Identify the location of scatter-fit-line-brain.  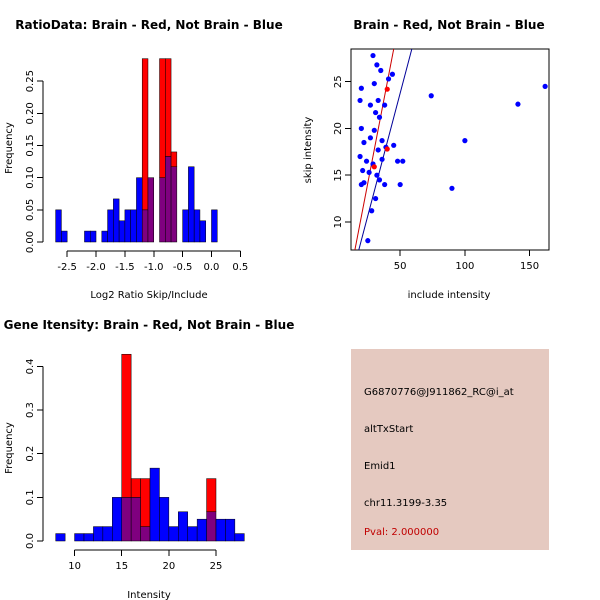
(374, 149).